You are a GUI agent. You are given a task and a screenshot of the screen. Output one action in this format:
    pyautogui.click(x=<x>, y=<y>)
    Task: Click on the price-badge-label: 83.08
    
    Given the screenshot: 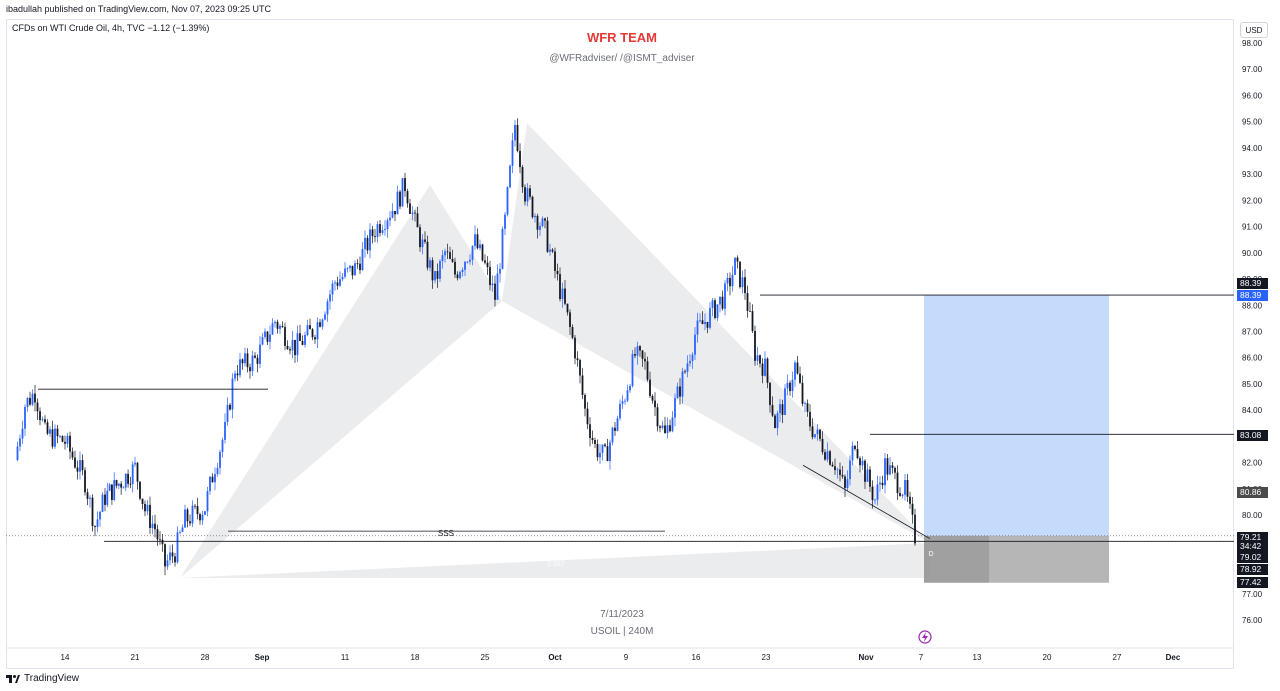 What is the action you would take?
    pyautogui.click(x=1251, y=435)
    